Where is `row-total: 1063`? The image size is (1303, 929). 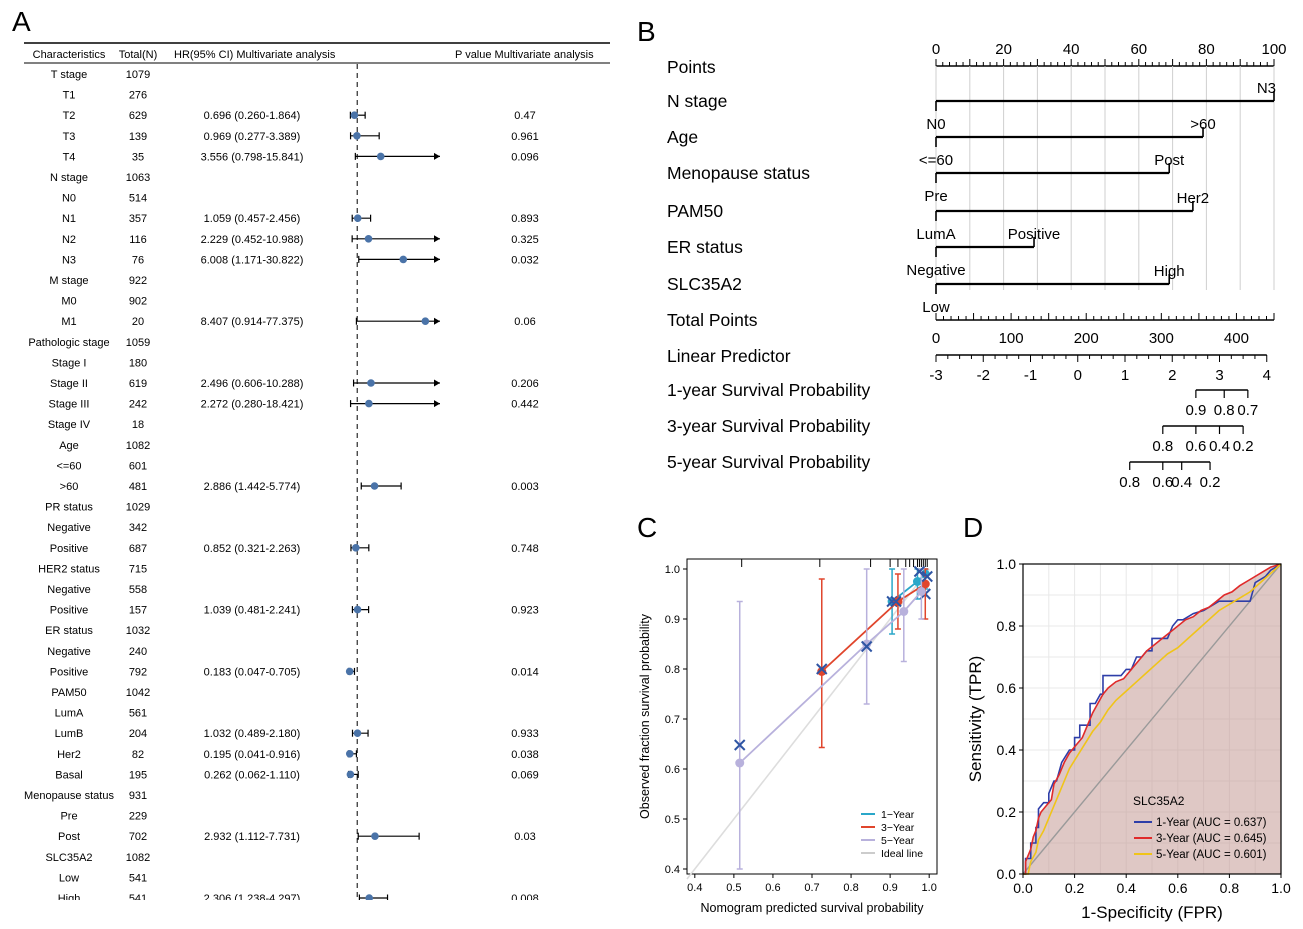
row-total: 1063 is located at coordinates (138, 178).